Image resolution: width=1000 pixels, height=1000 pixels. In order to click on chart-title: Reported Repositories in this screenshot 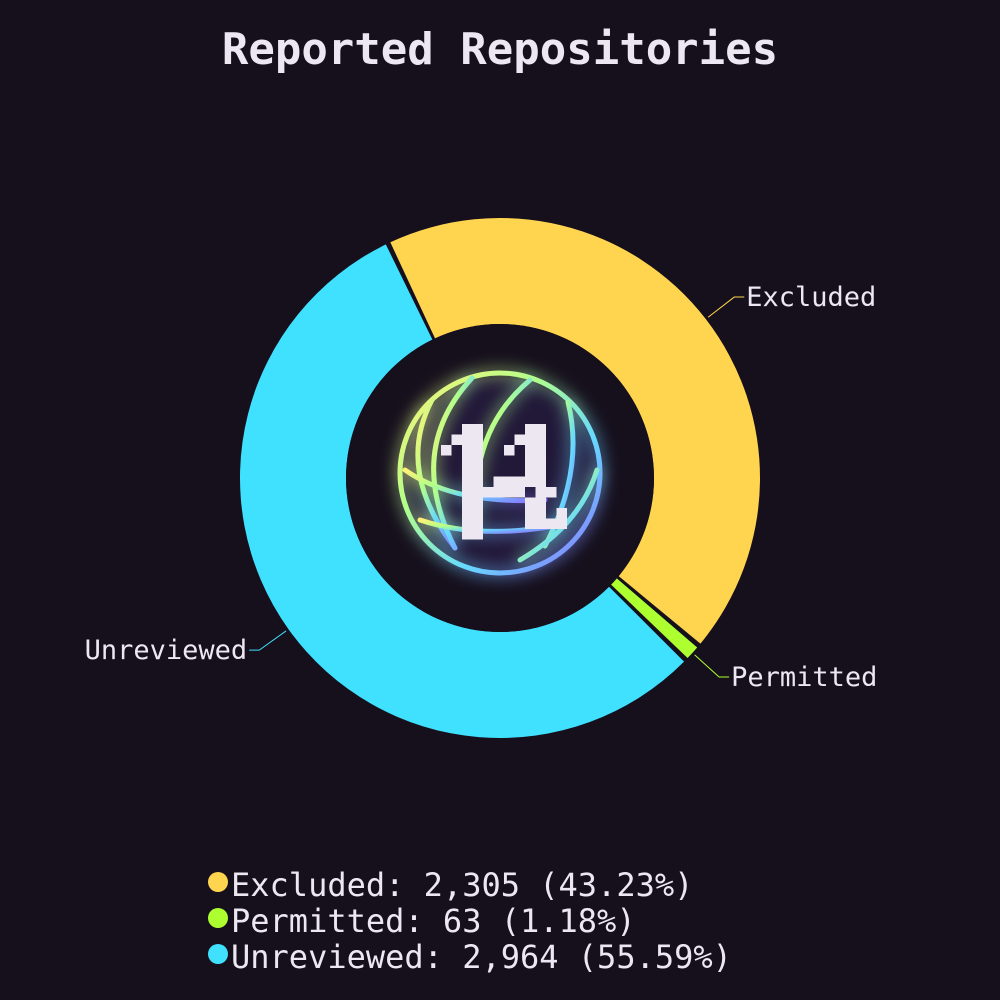, I will do `click(500, 49)`.